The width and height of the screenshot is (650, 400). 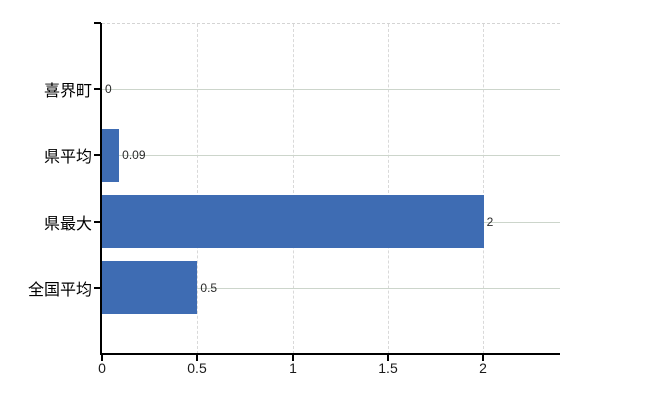 What do you see at coordinates (101, 189) in the screenshot?
I see `y-axis-line` at bounding box center [101, 189].